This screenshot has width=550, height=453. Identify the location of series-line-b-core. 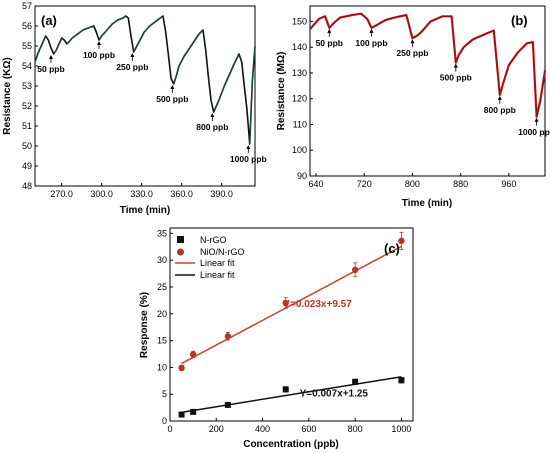
(427, 65).